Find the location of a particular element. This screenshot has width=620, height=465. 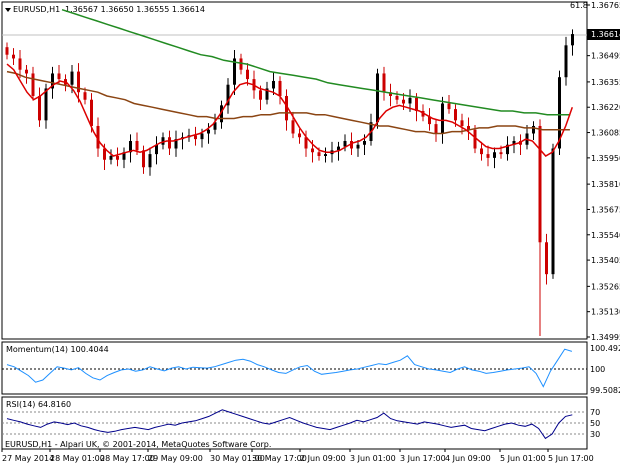

time-label: 29 May 09:00 is located at coordinates (175, 458).